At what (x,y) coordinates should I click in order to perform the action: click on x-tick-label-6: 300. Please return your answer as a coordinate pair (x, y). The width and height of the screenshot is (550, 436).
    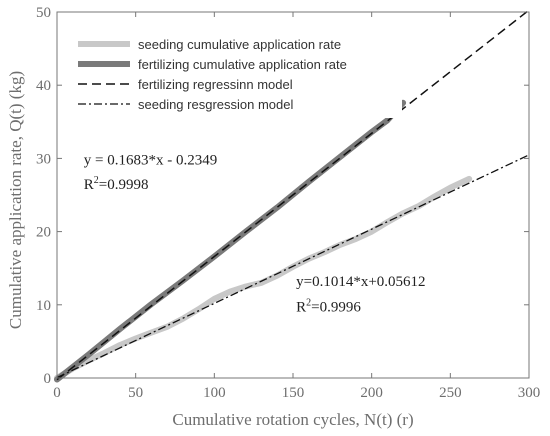
    Looking at the image, I should click on (529, 393).